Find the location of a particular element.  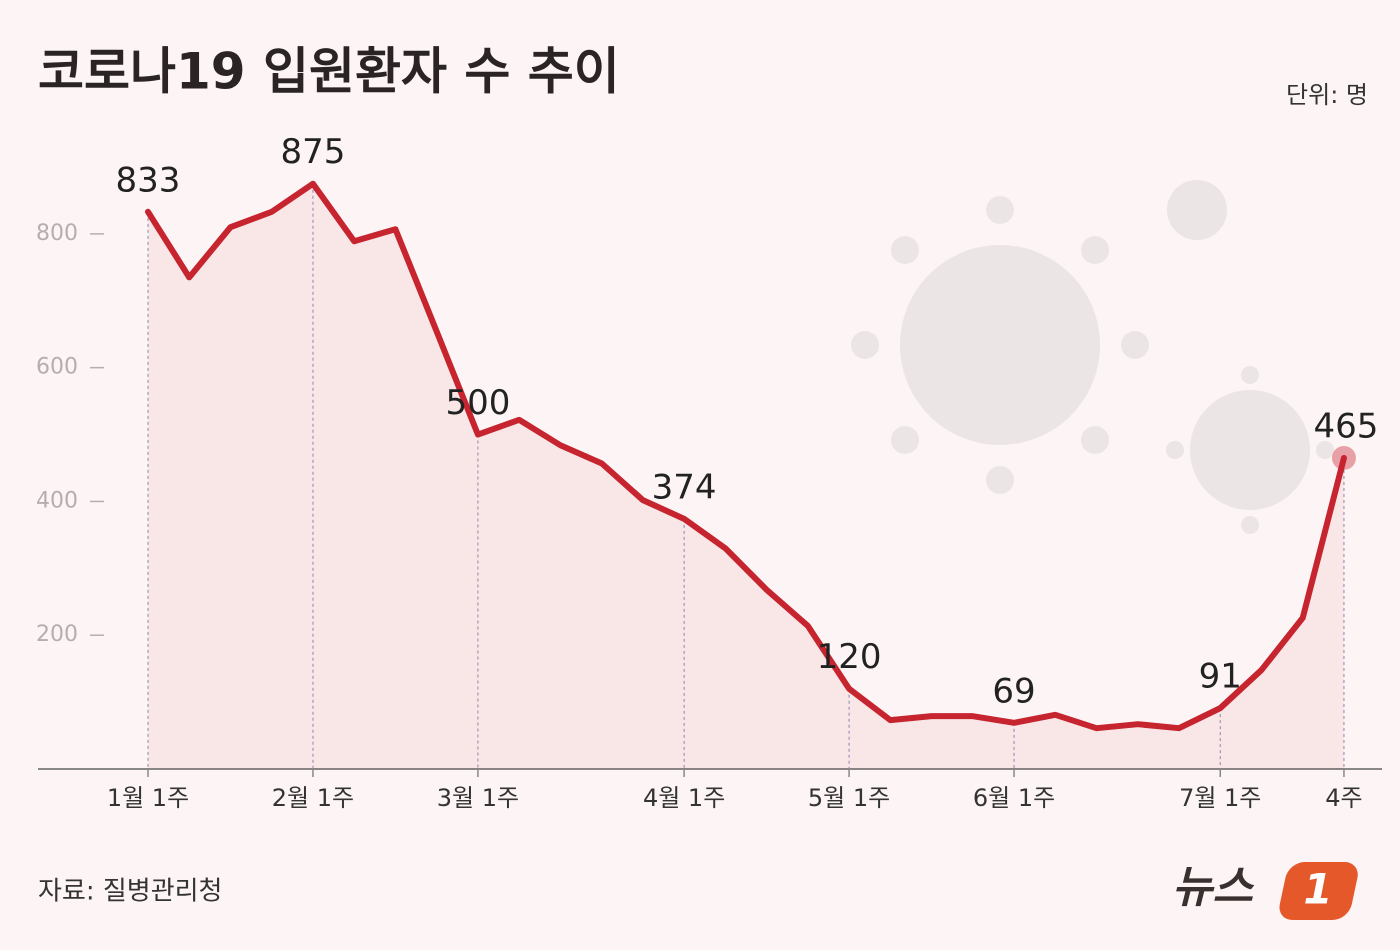

value-label: 833 is located at coordinates (148, 180).